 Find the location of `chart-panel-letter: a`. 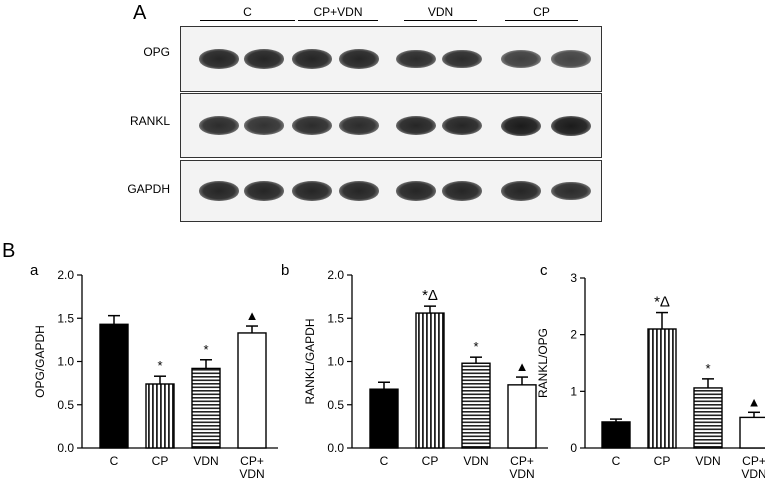

chart-panel-letter: a is located at coordinates (34, 270).